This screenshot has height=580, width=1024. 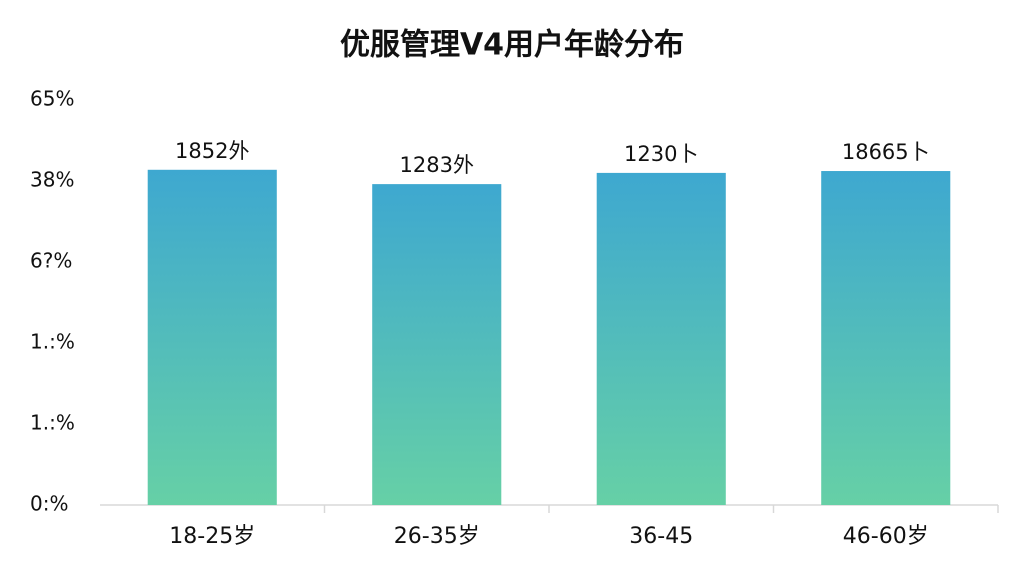 I want to click on bar-annotation: 1283外, so click(x=437, y=165).